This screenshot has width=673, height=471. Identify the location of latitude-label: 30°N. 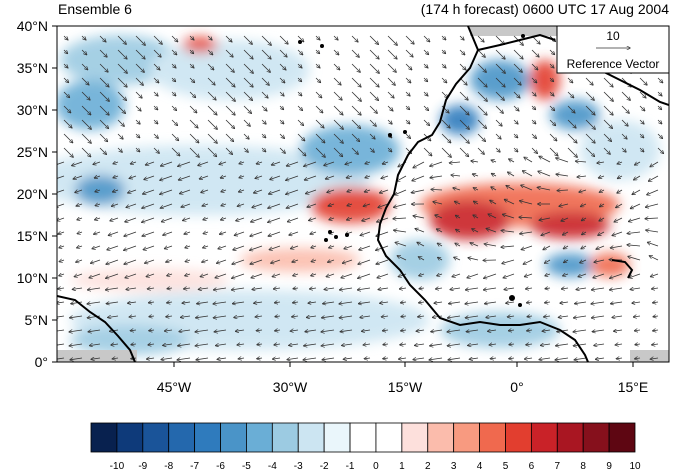
(32, 110).